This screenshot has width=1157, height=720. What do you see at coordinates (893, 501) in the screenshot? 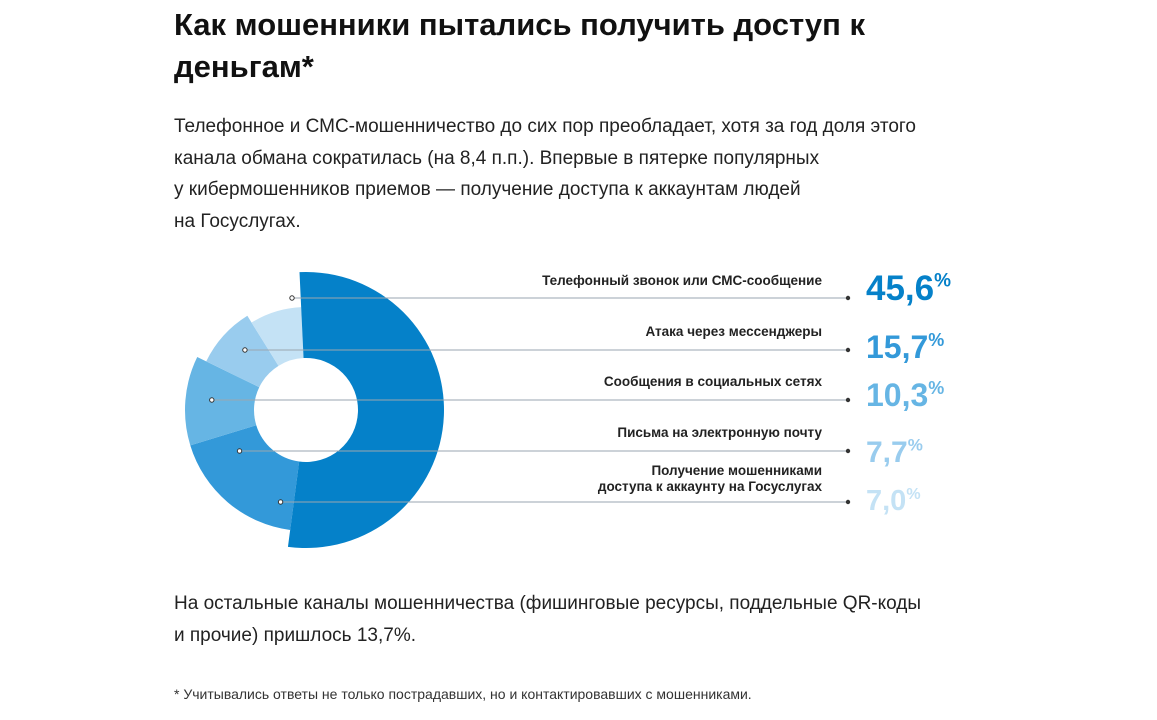
I see `percentage-label: 7,0%` at bounding box center [893, 501].